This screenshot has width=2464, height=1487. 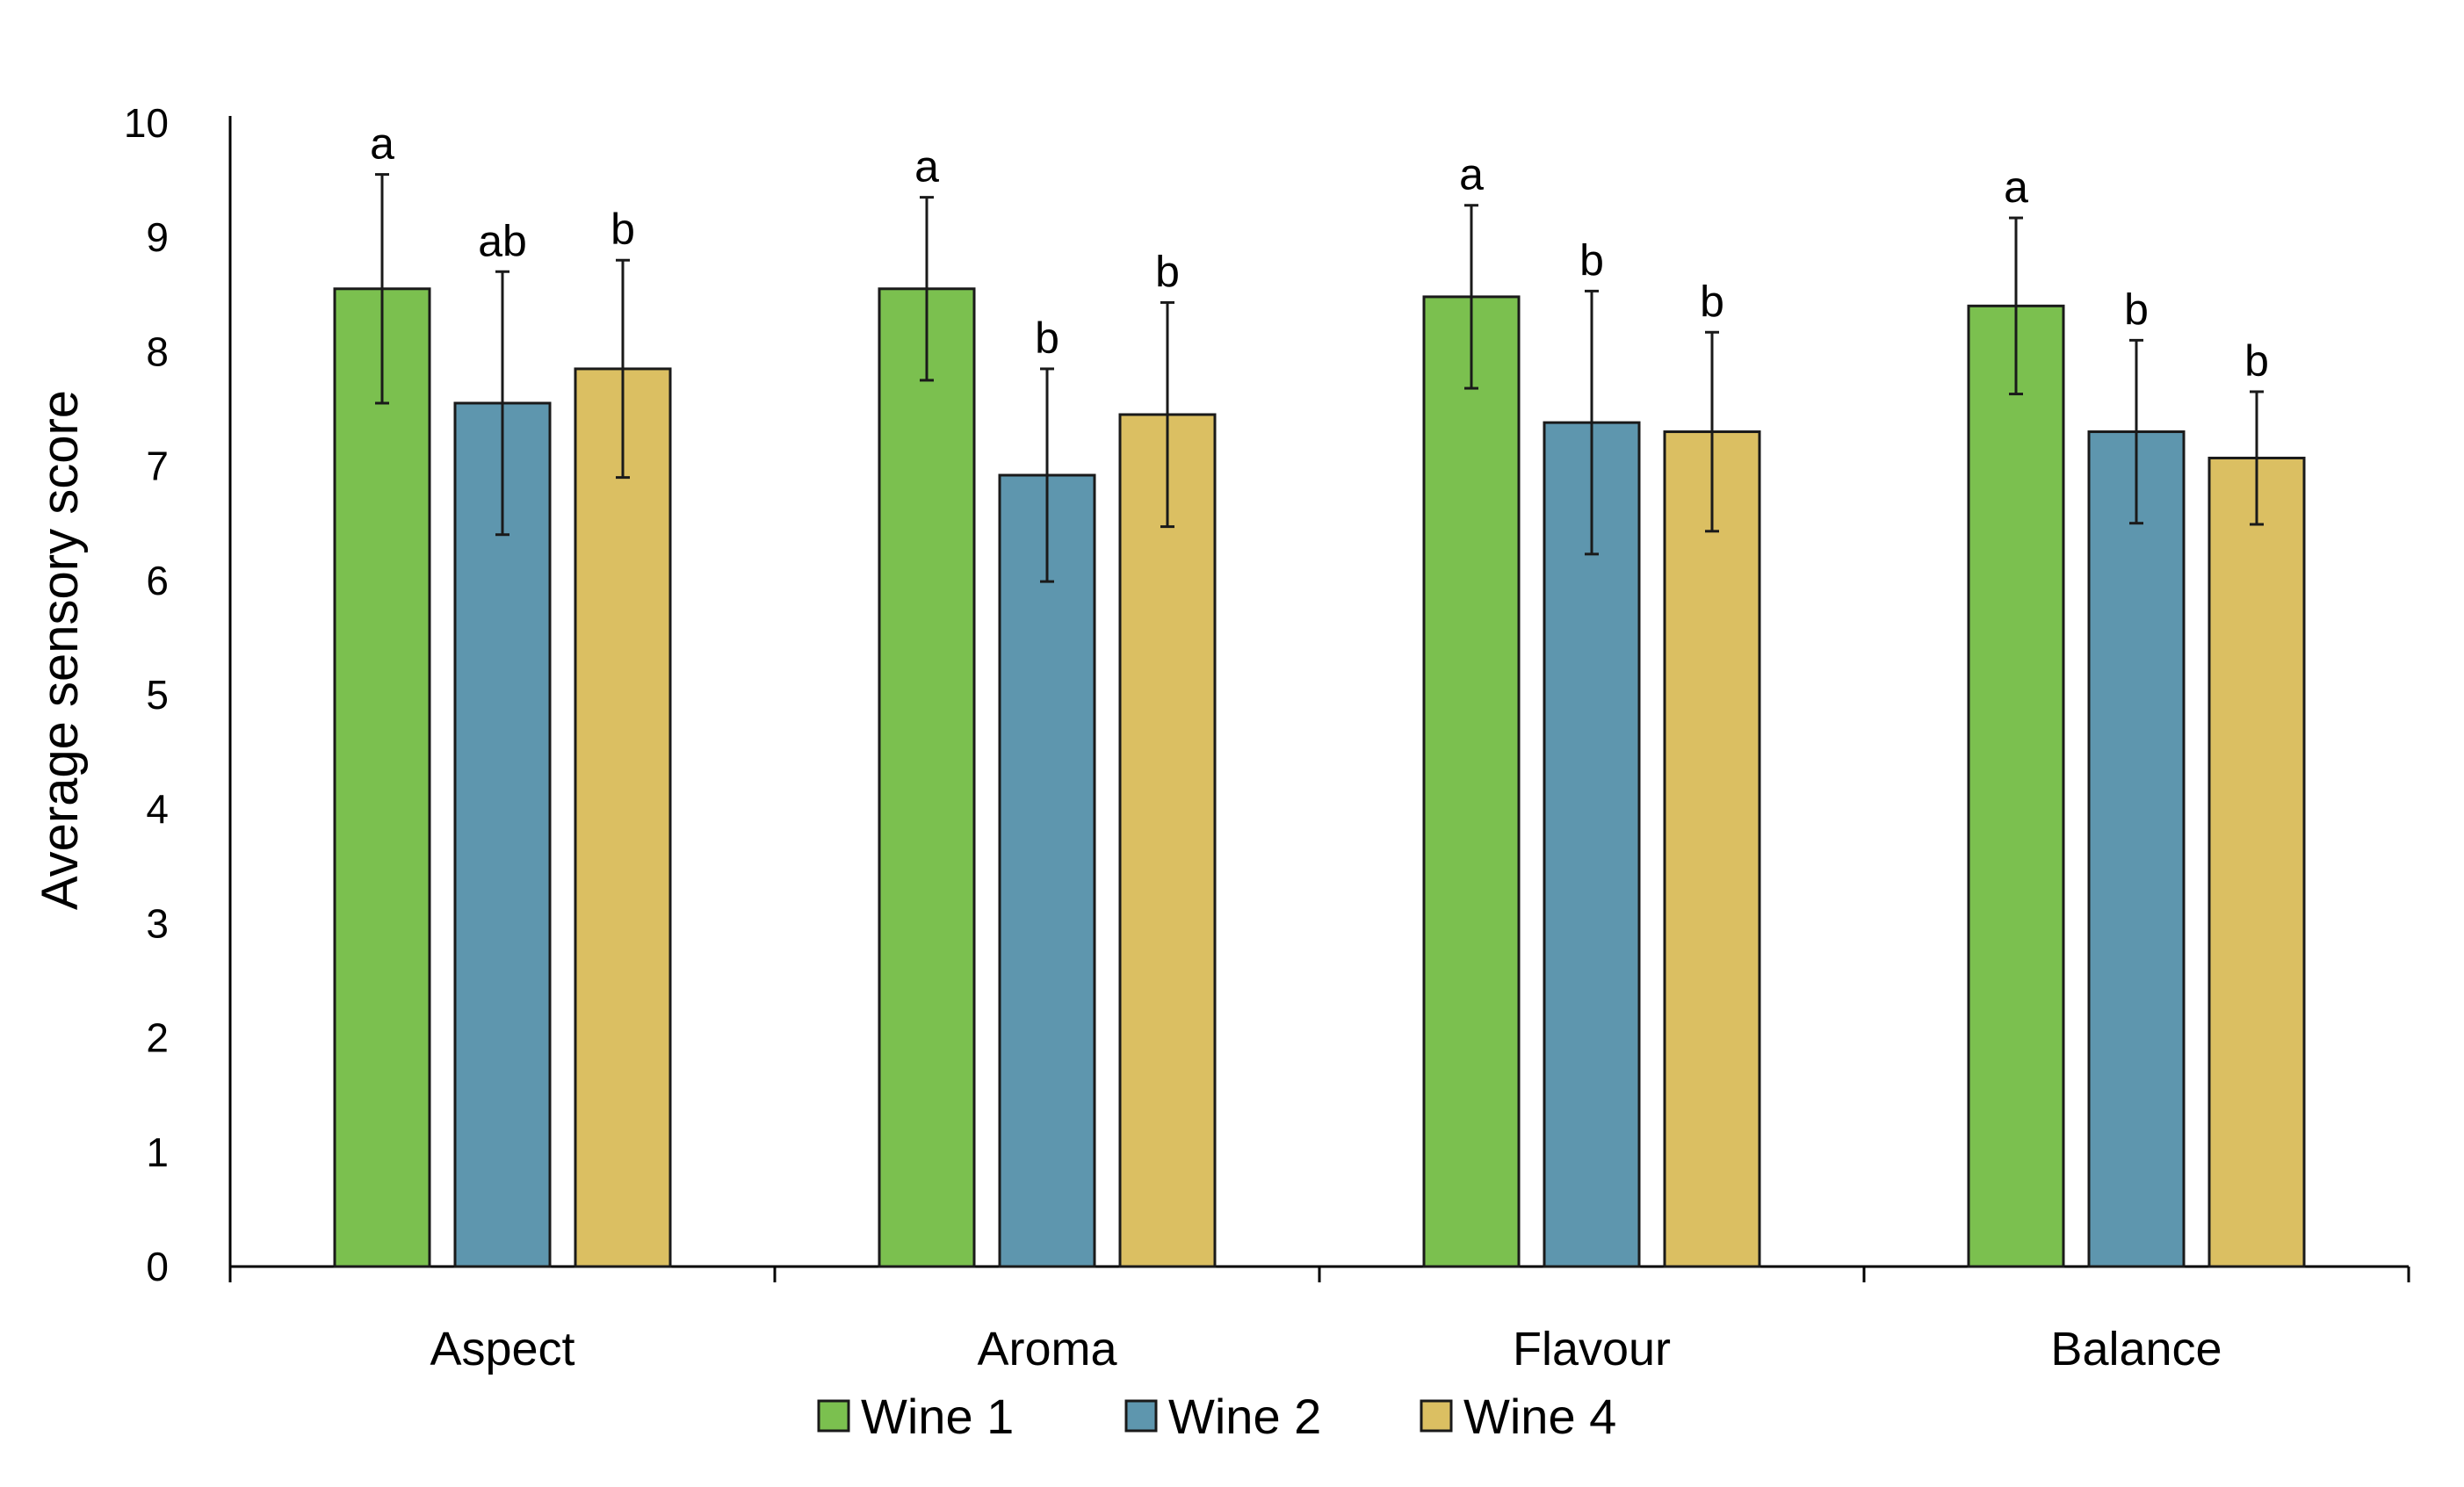 What do you see at coordinates (503, 240) in the screenshot?
I see `significance-letter: ab` at bounding box center [503, 240].